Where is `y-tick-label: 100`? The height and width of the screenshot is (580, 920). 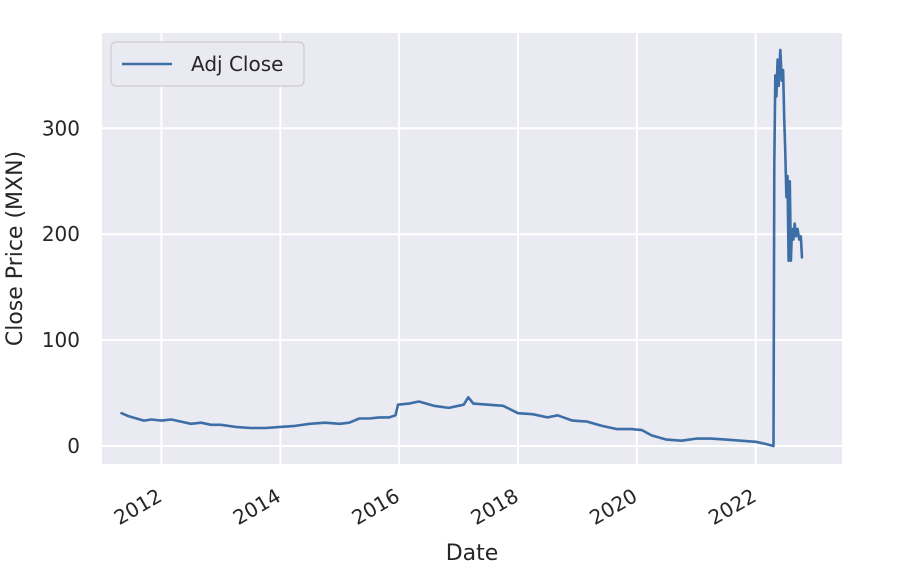 y-tick-label: 100 is located at coordinates (61, 340).